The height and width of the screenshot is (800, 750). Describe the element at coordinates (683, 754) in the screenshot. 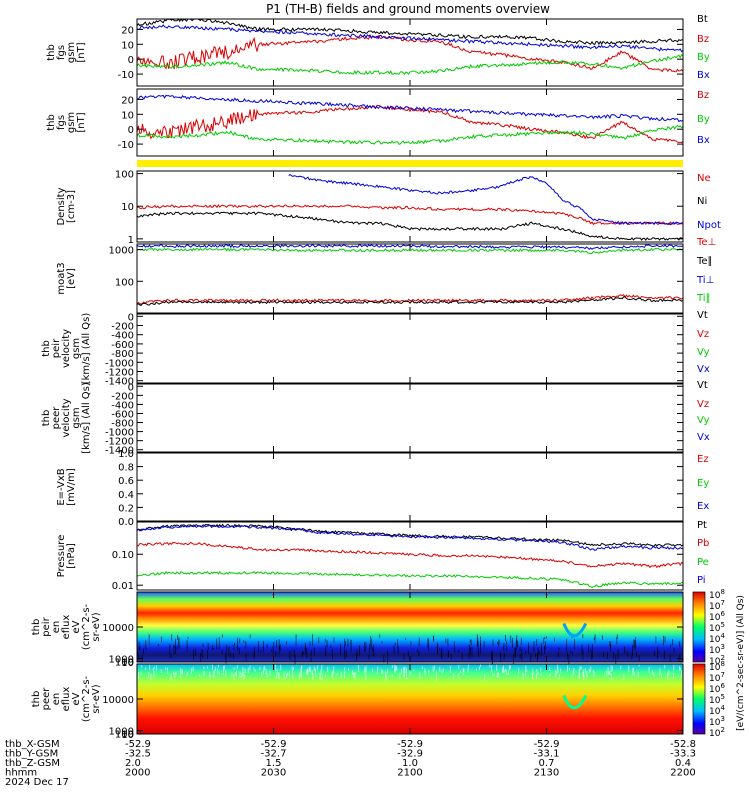

I see `ephem-value: -33.3` at that location.